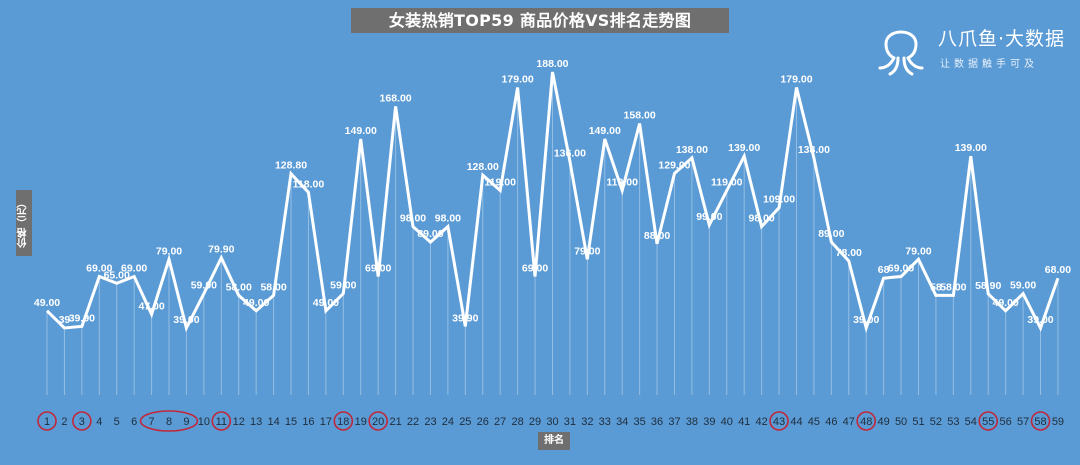  I want to click on x-tick-label: 8, so click(169, 422).